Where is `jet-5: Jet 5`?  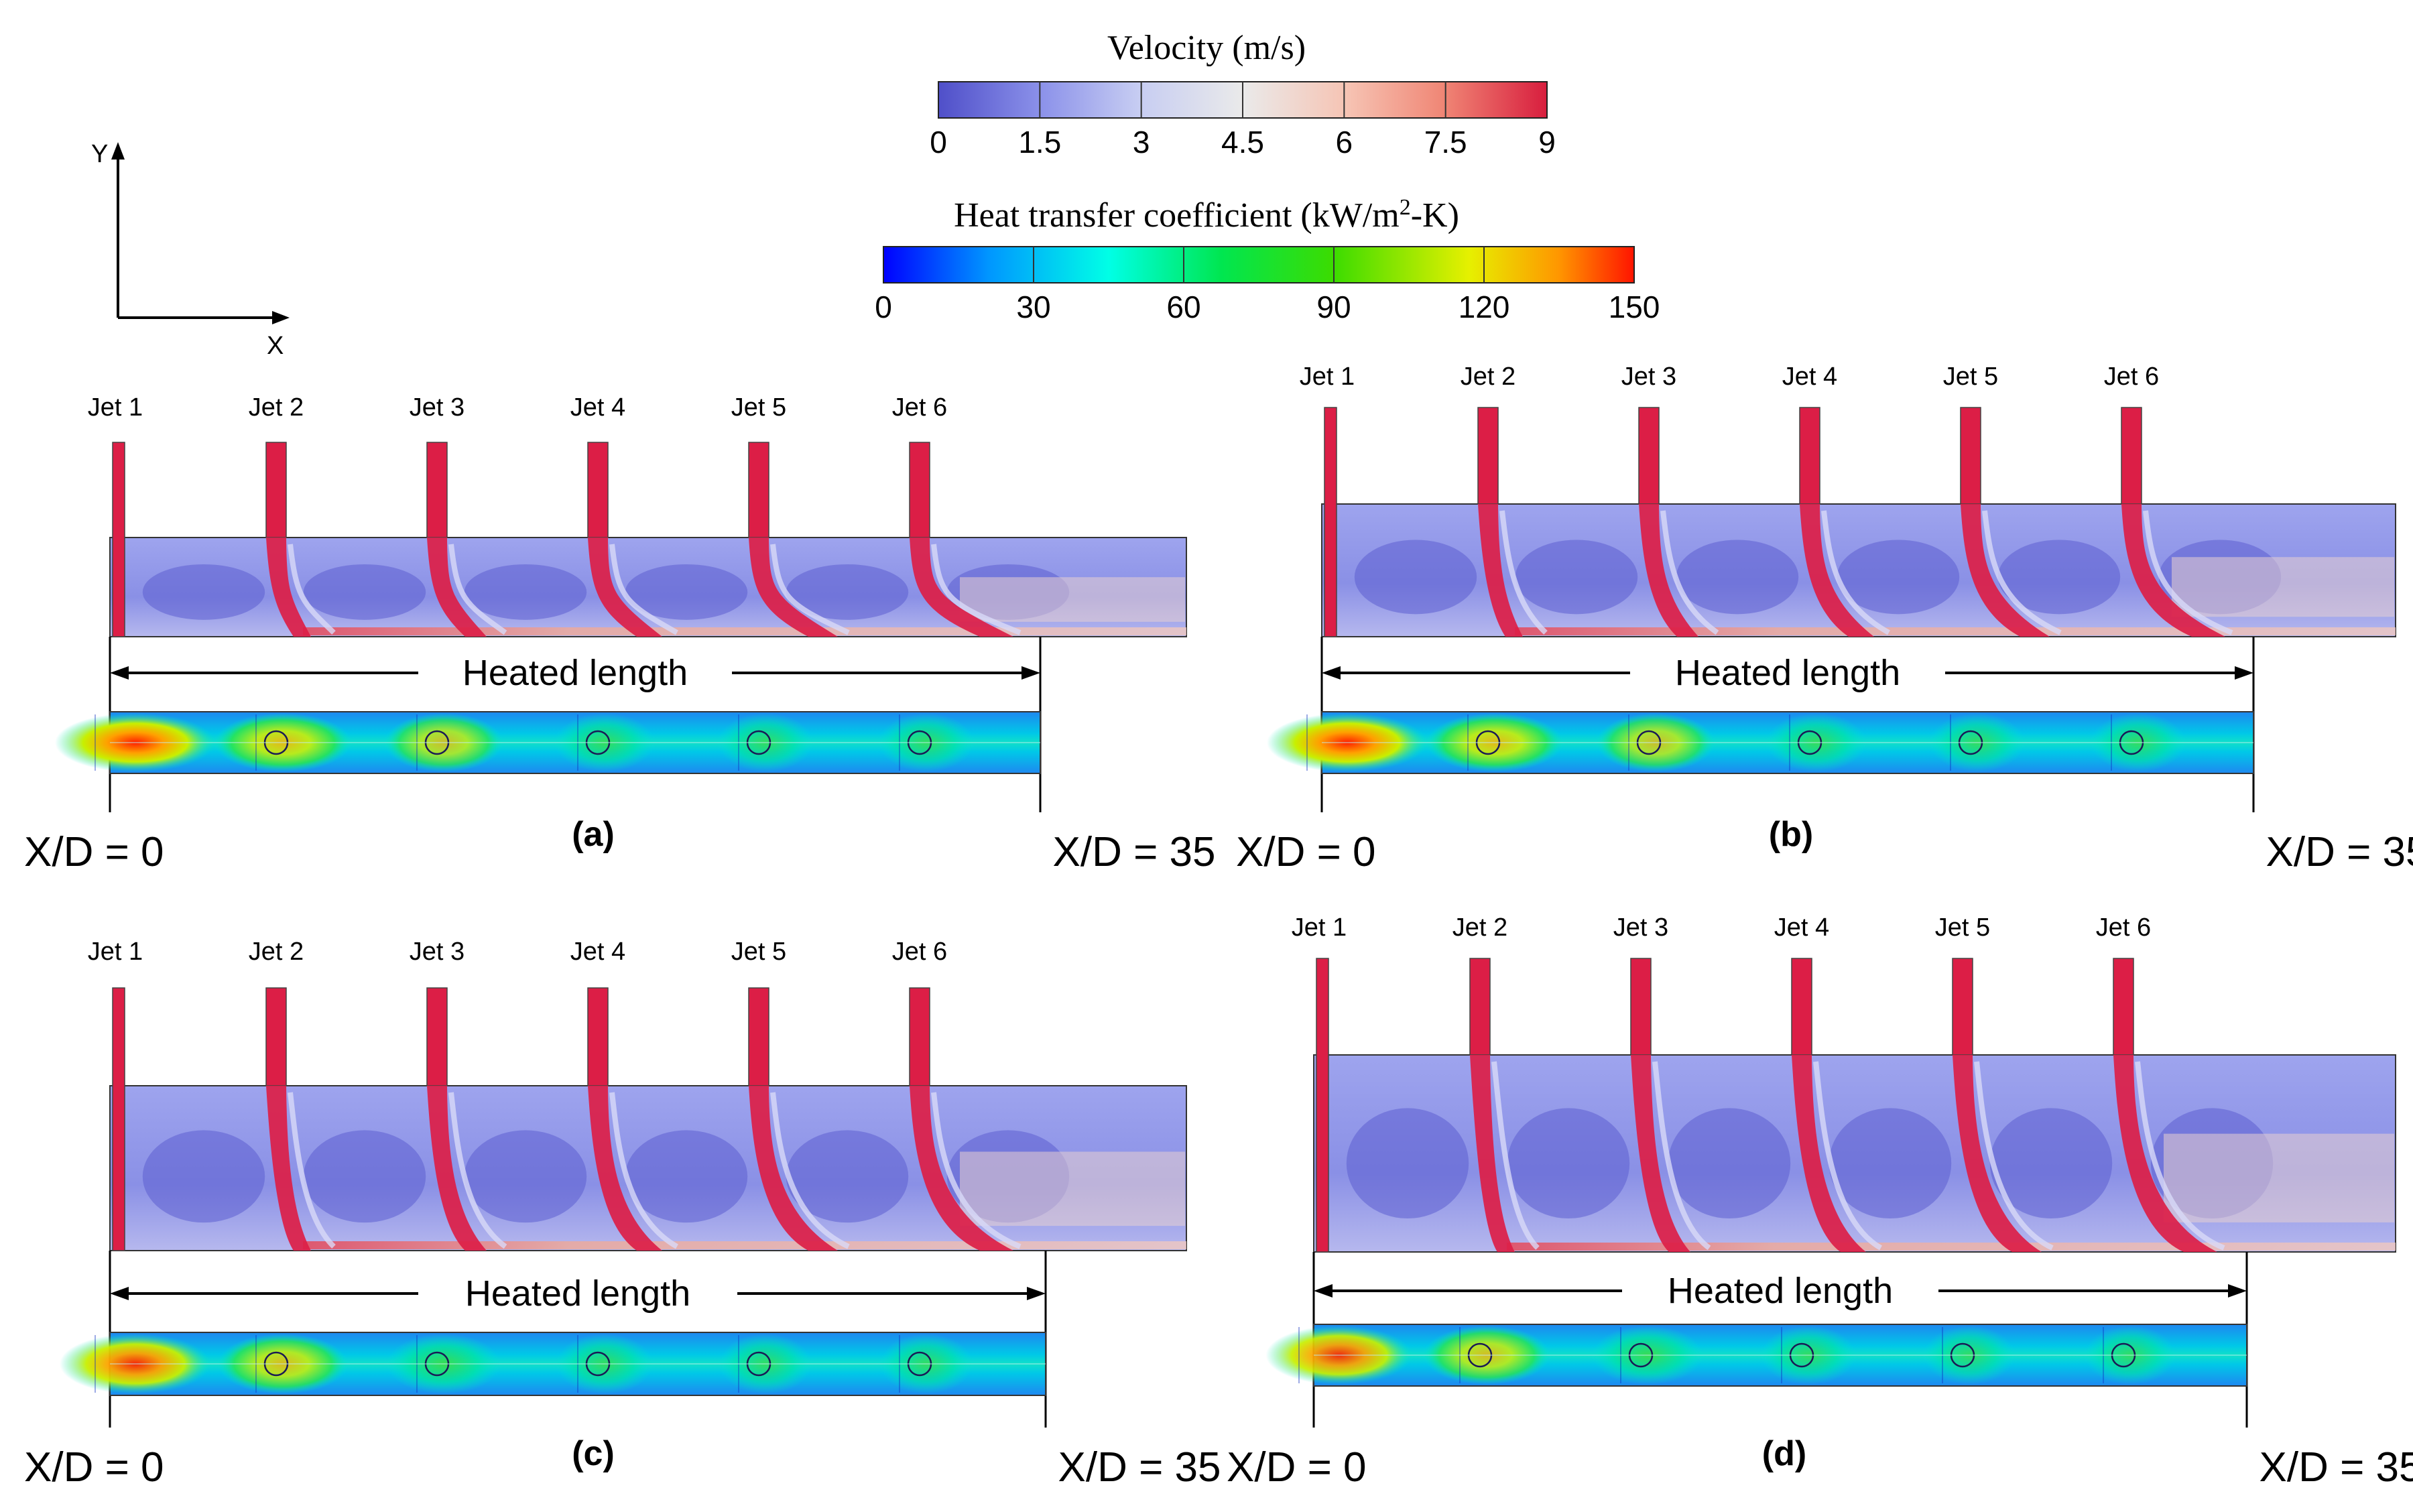 jet-5: Jet 5 is located at coordinates (1995, 1083).